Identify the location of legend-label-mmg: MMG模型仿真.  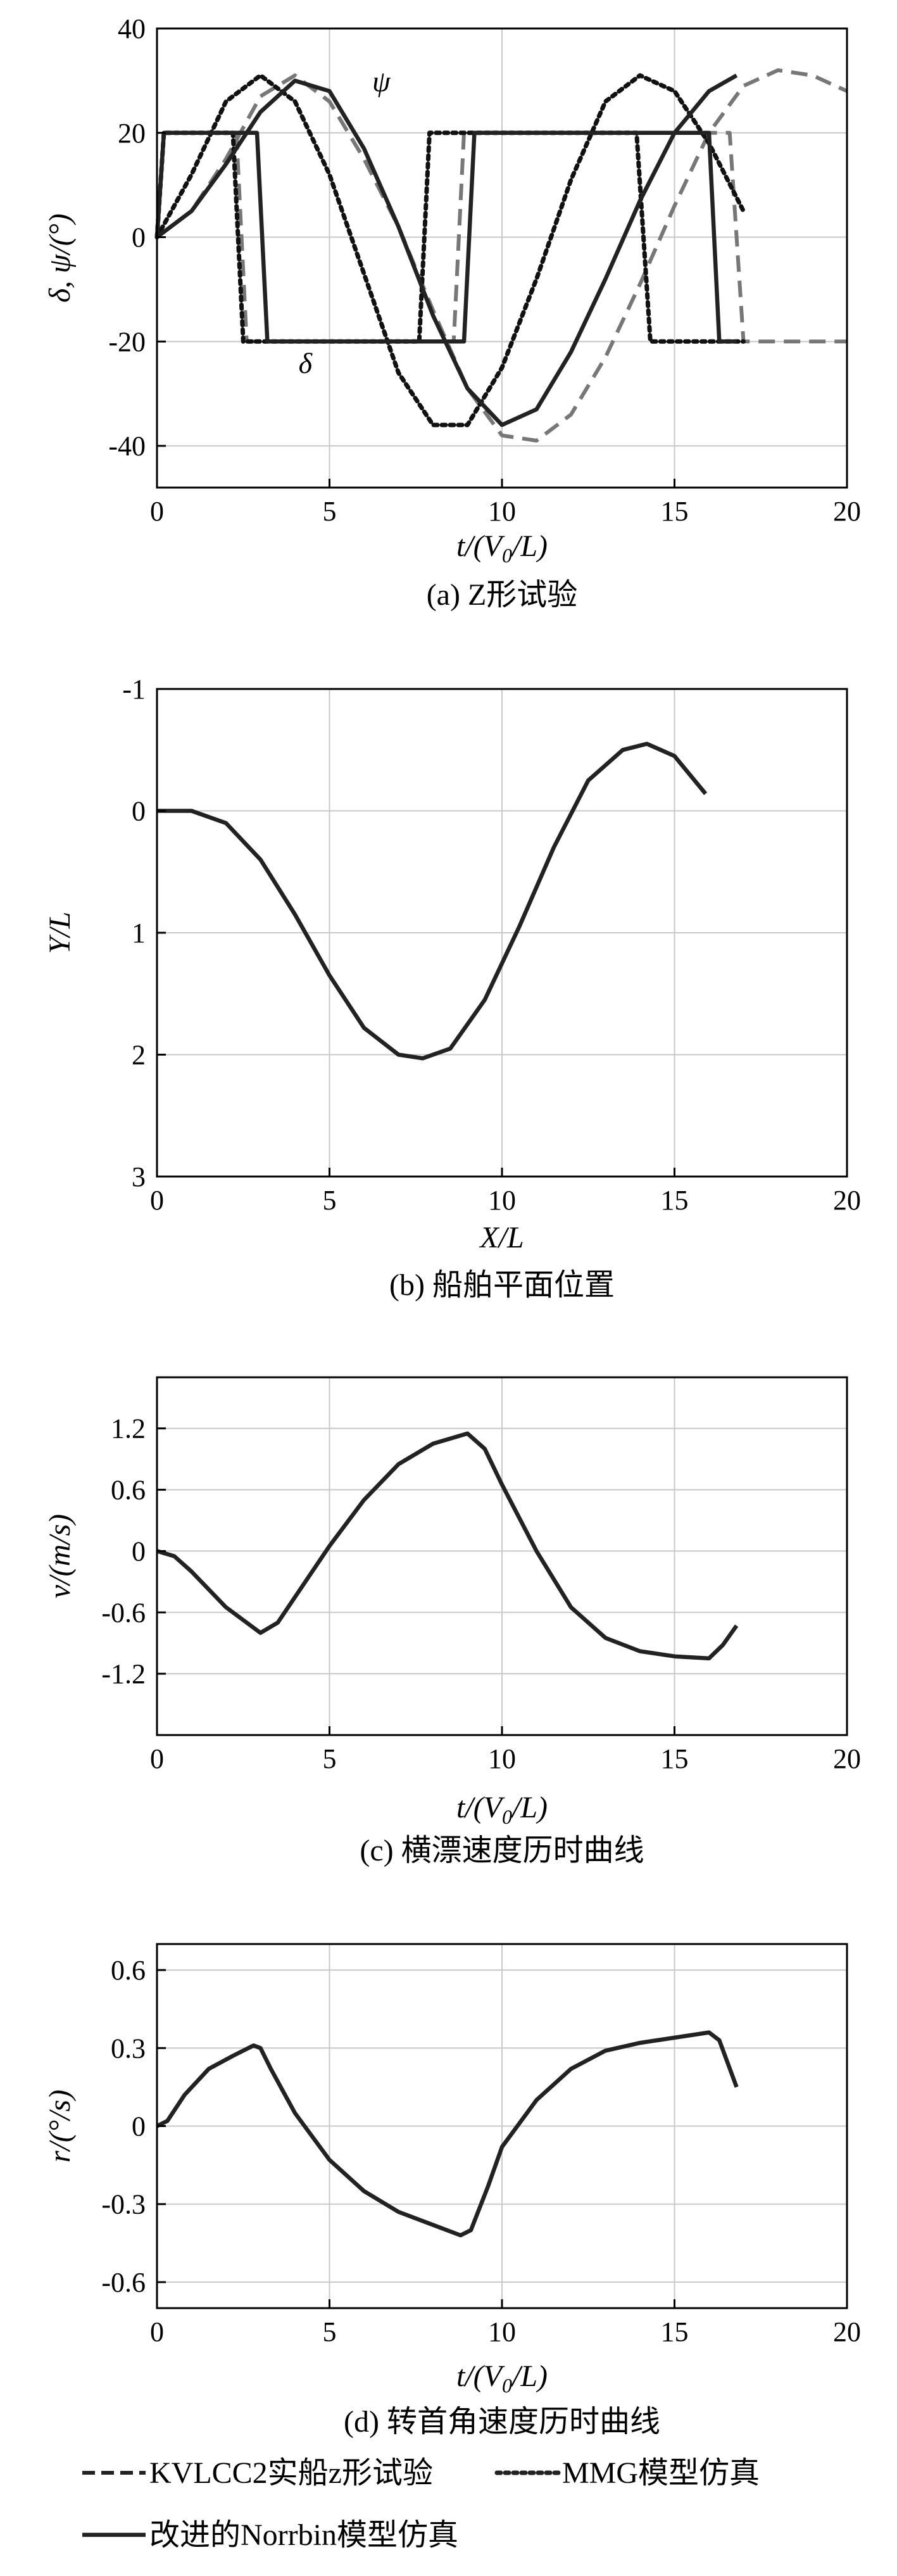
(661, 2473).